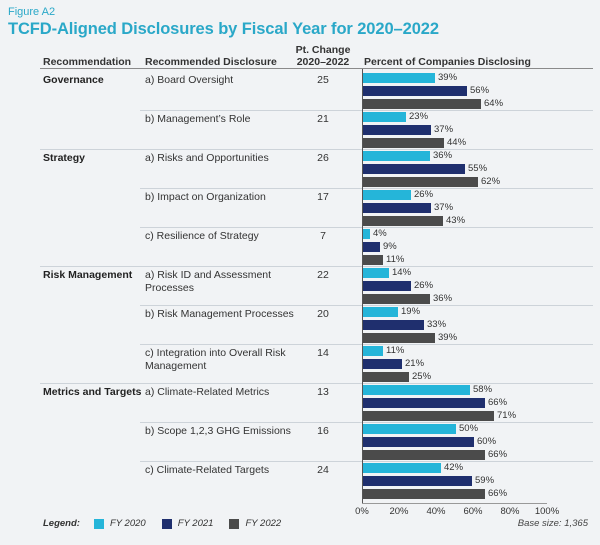 This screenshot has height=545, width=600. What do you see at coordinates (494, 103) in the screenshot?
I see `data-label-fy2022: 64%` at bounding box center [494, 103].